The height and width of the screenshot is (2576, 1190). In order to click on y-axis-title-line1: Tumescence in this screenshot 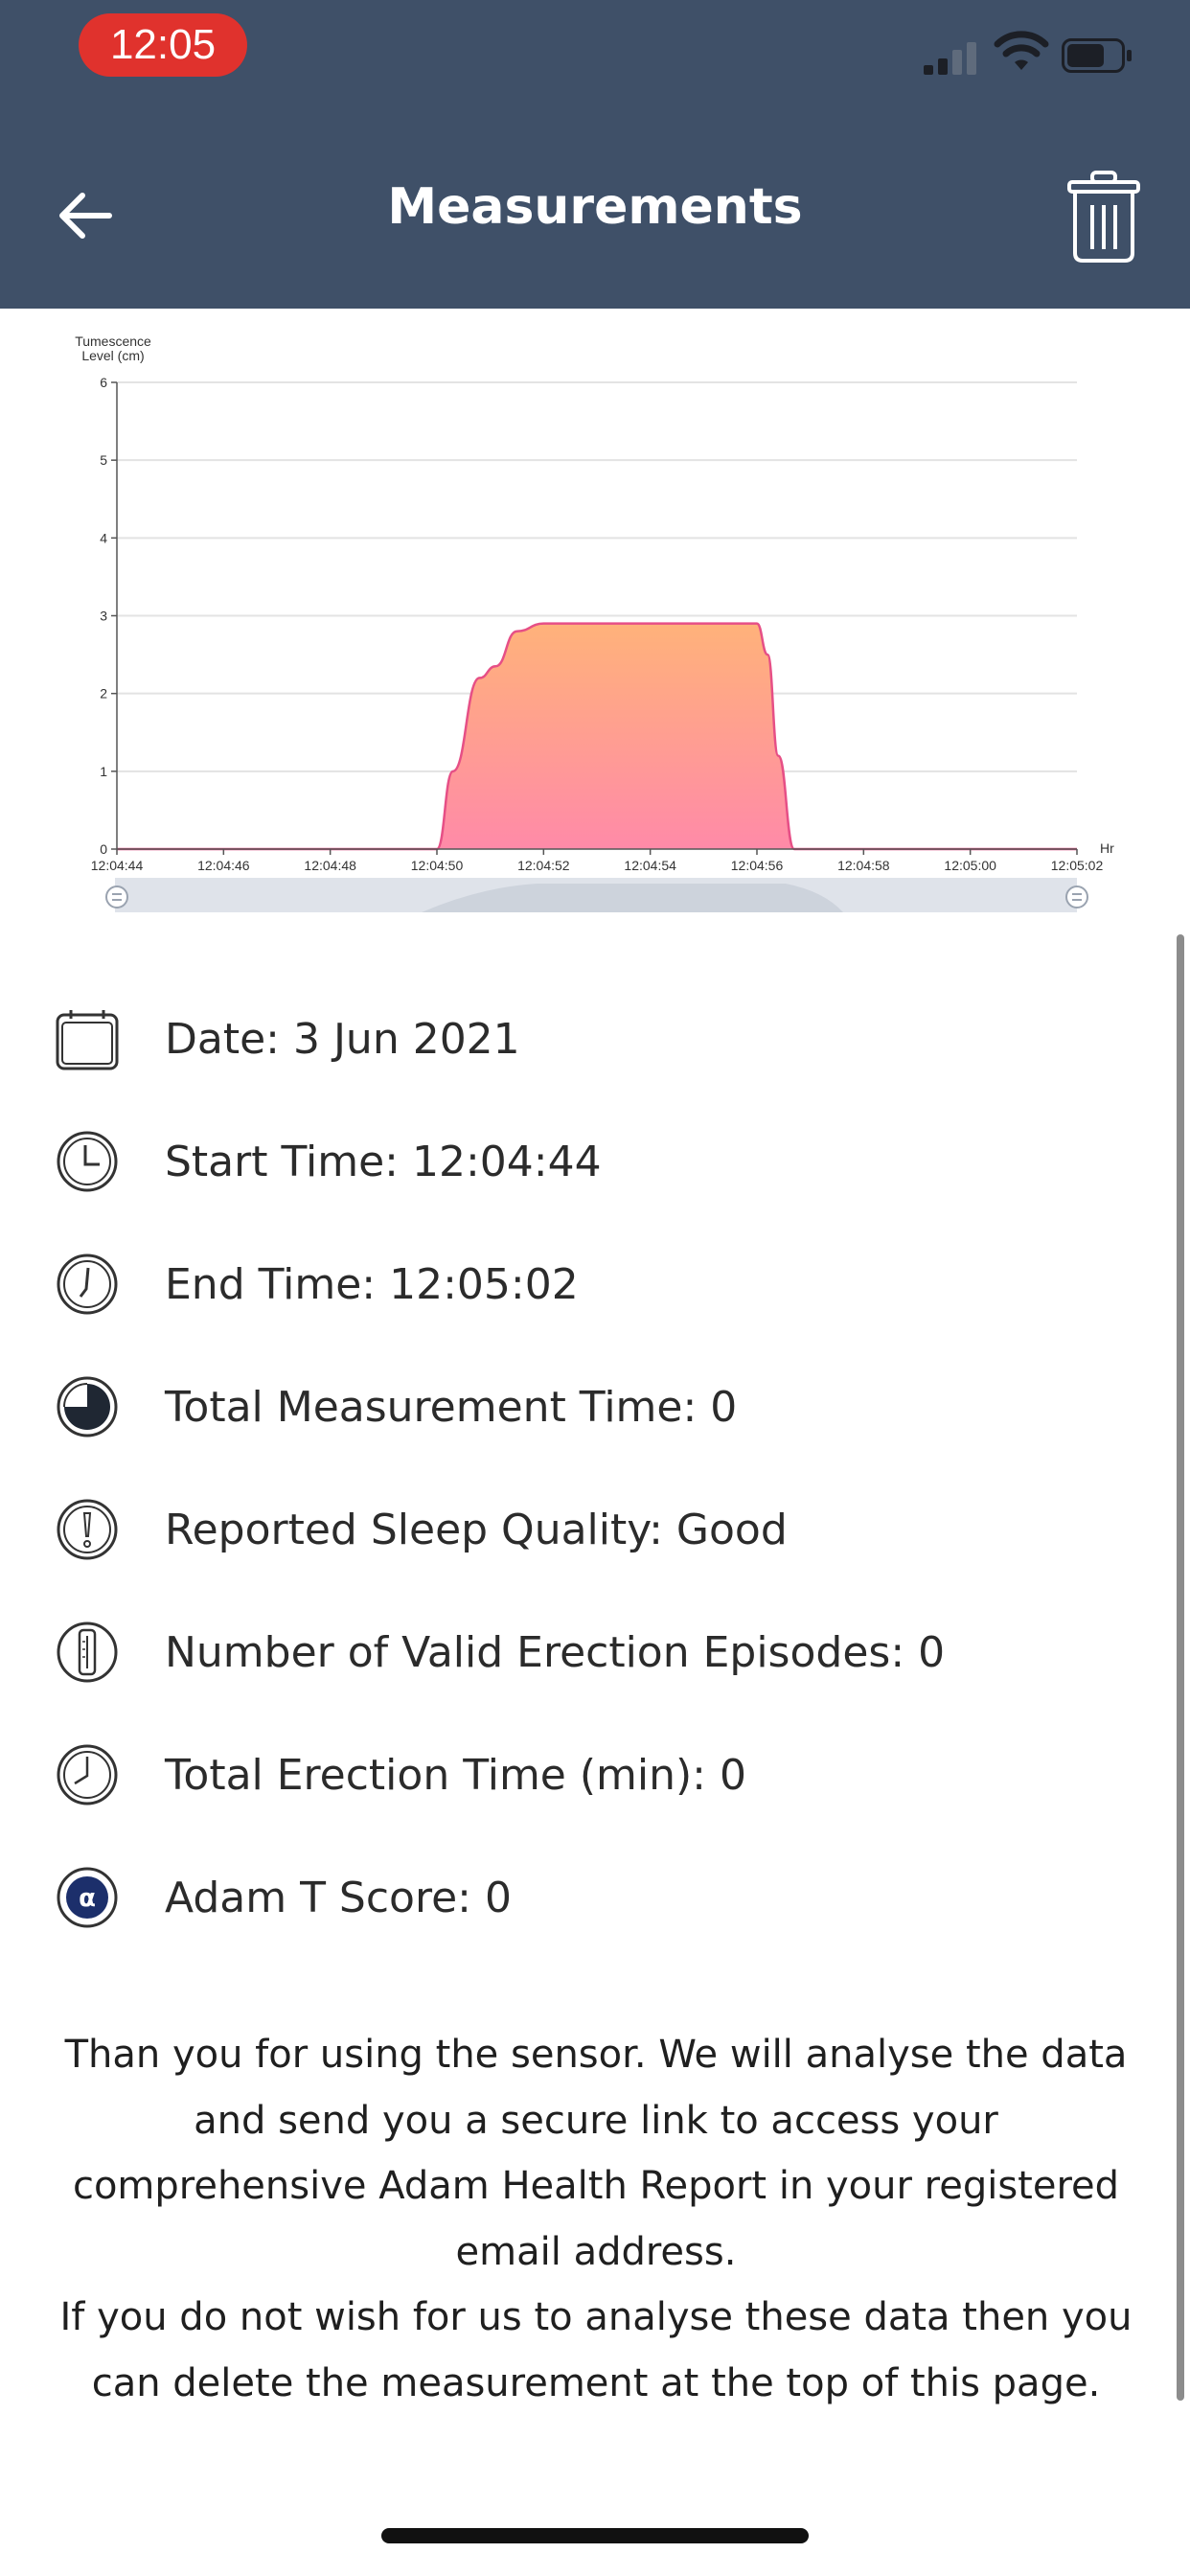, I will do `click(113, 341)`.